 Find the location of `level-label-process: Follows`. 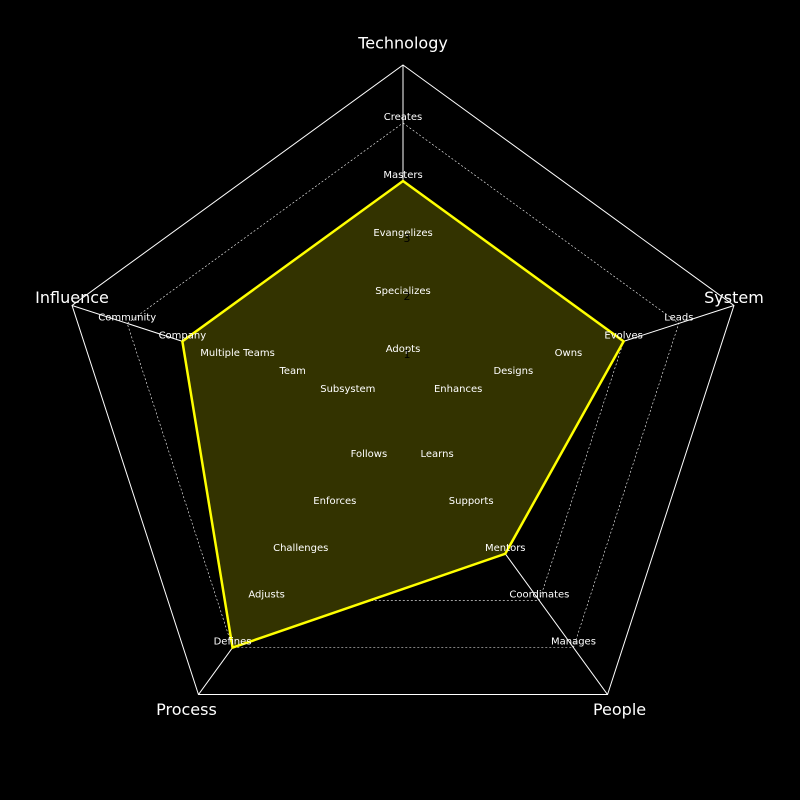

level-label-process: Follows is located at coordinates (369, 454).